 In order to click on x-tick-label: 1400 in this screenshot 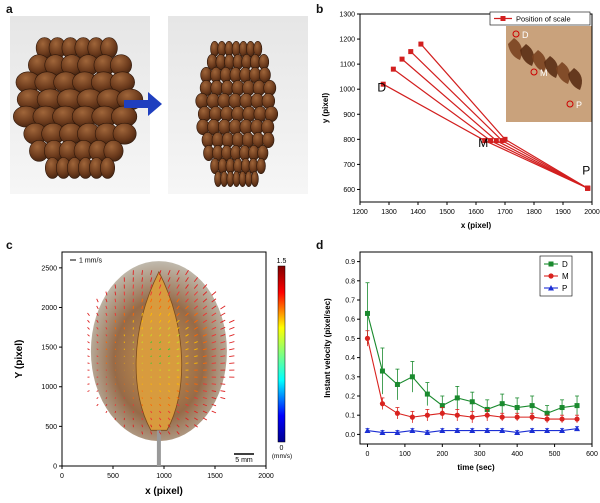, I will do `click(418, 212)`.